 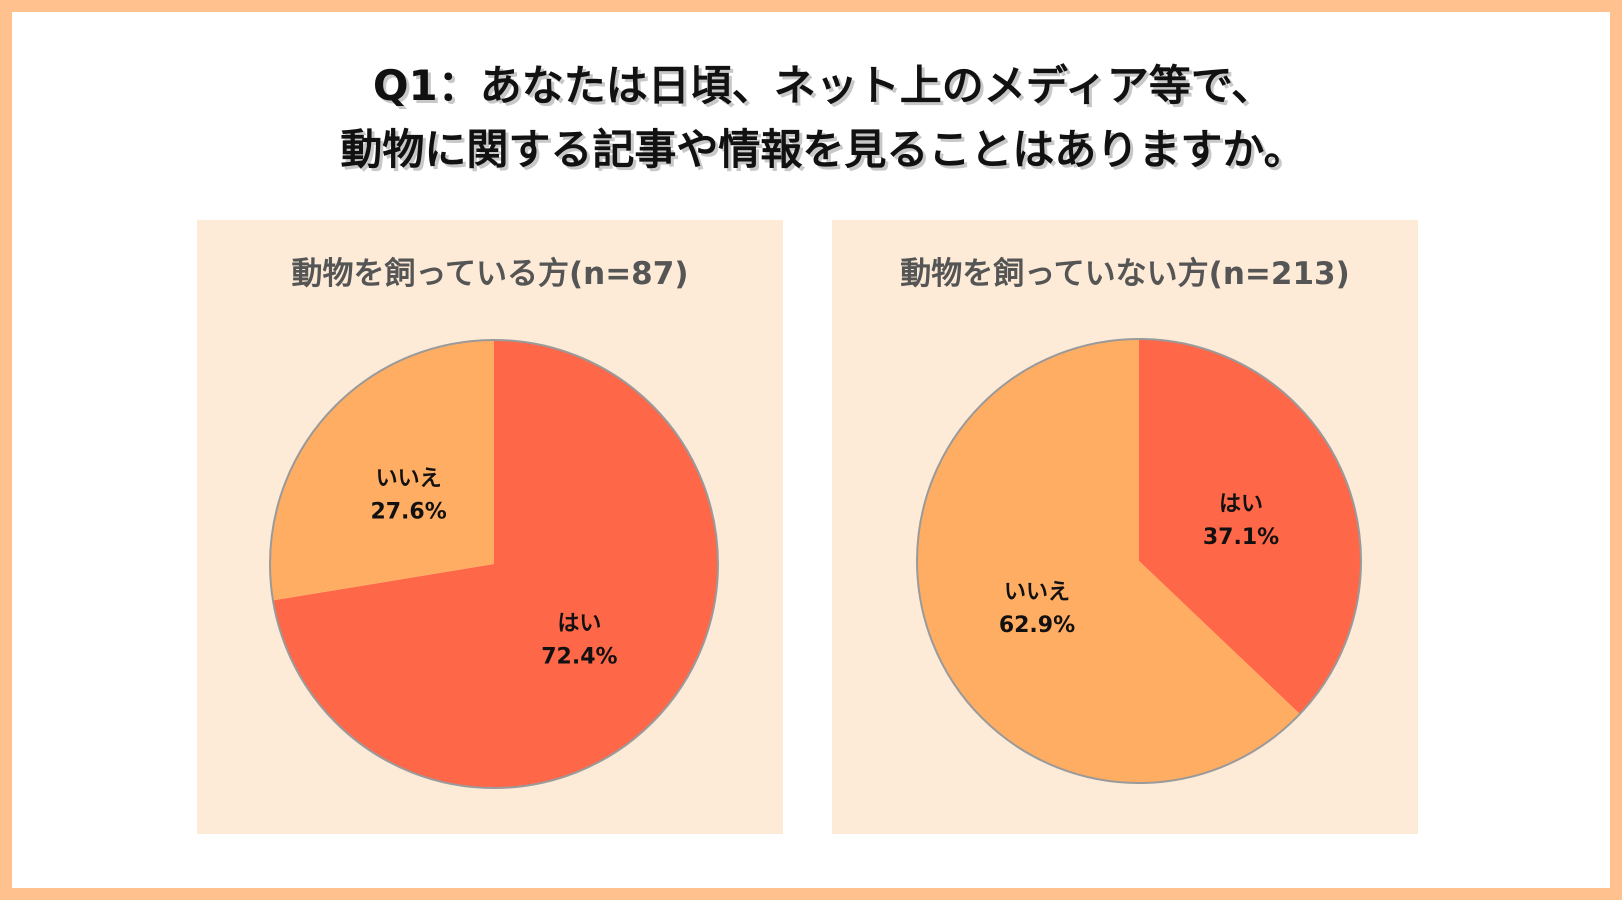 I want to click on pie-outline-owners, so click(x=494, y=564).